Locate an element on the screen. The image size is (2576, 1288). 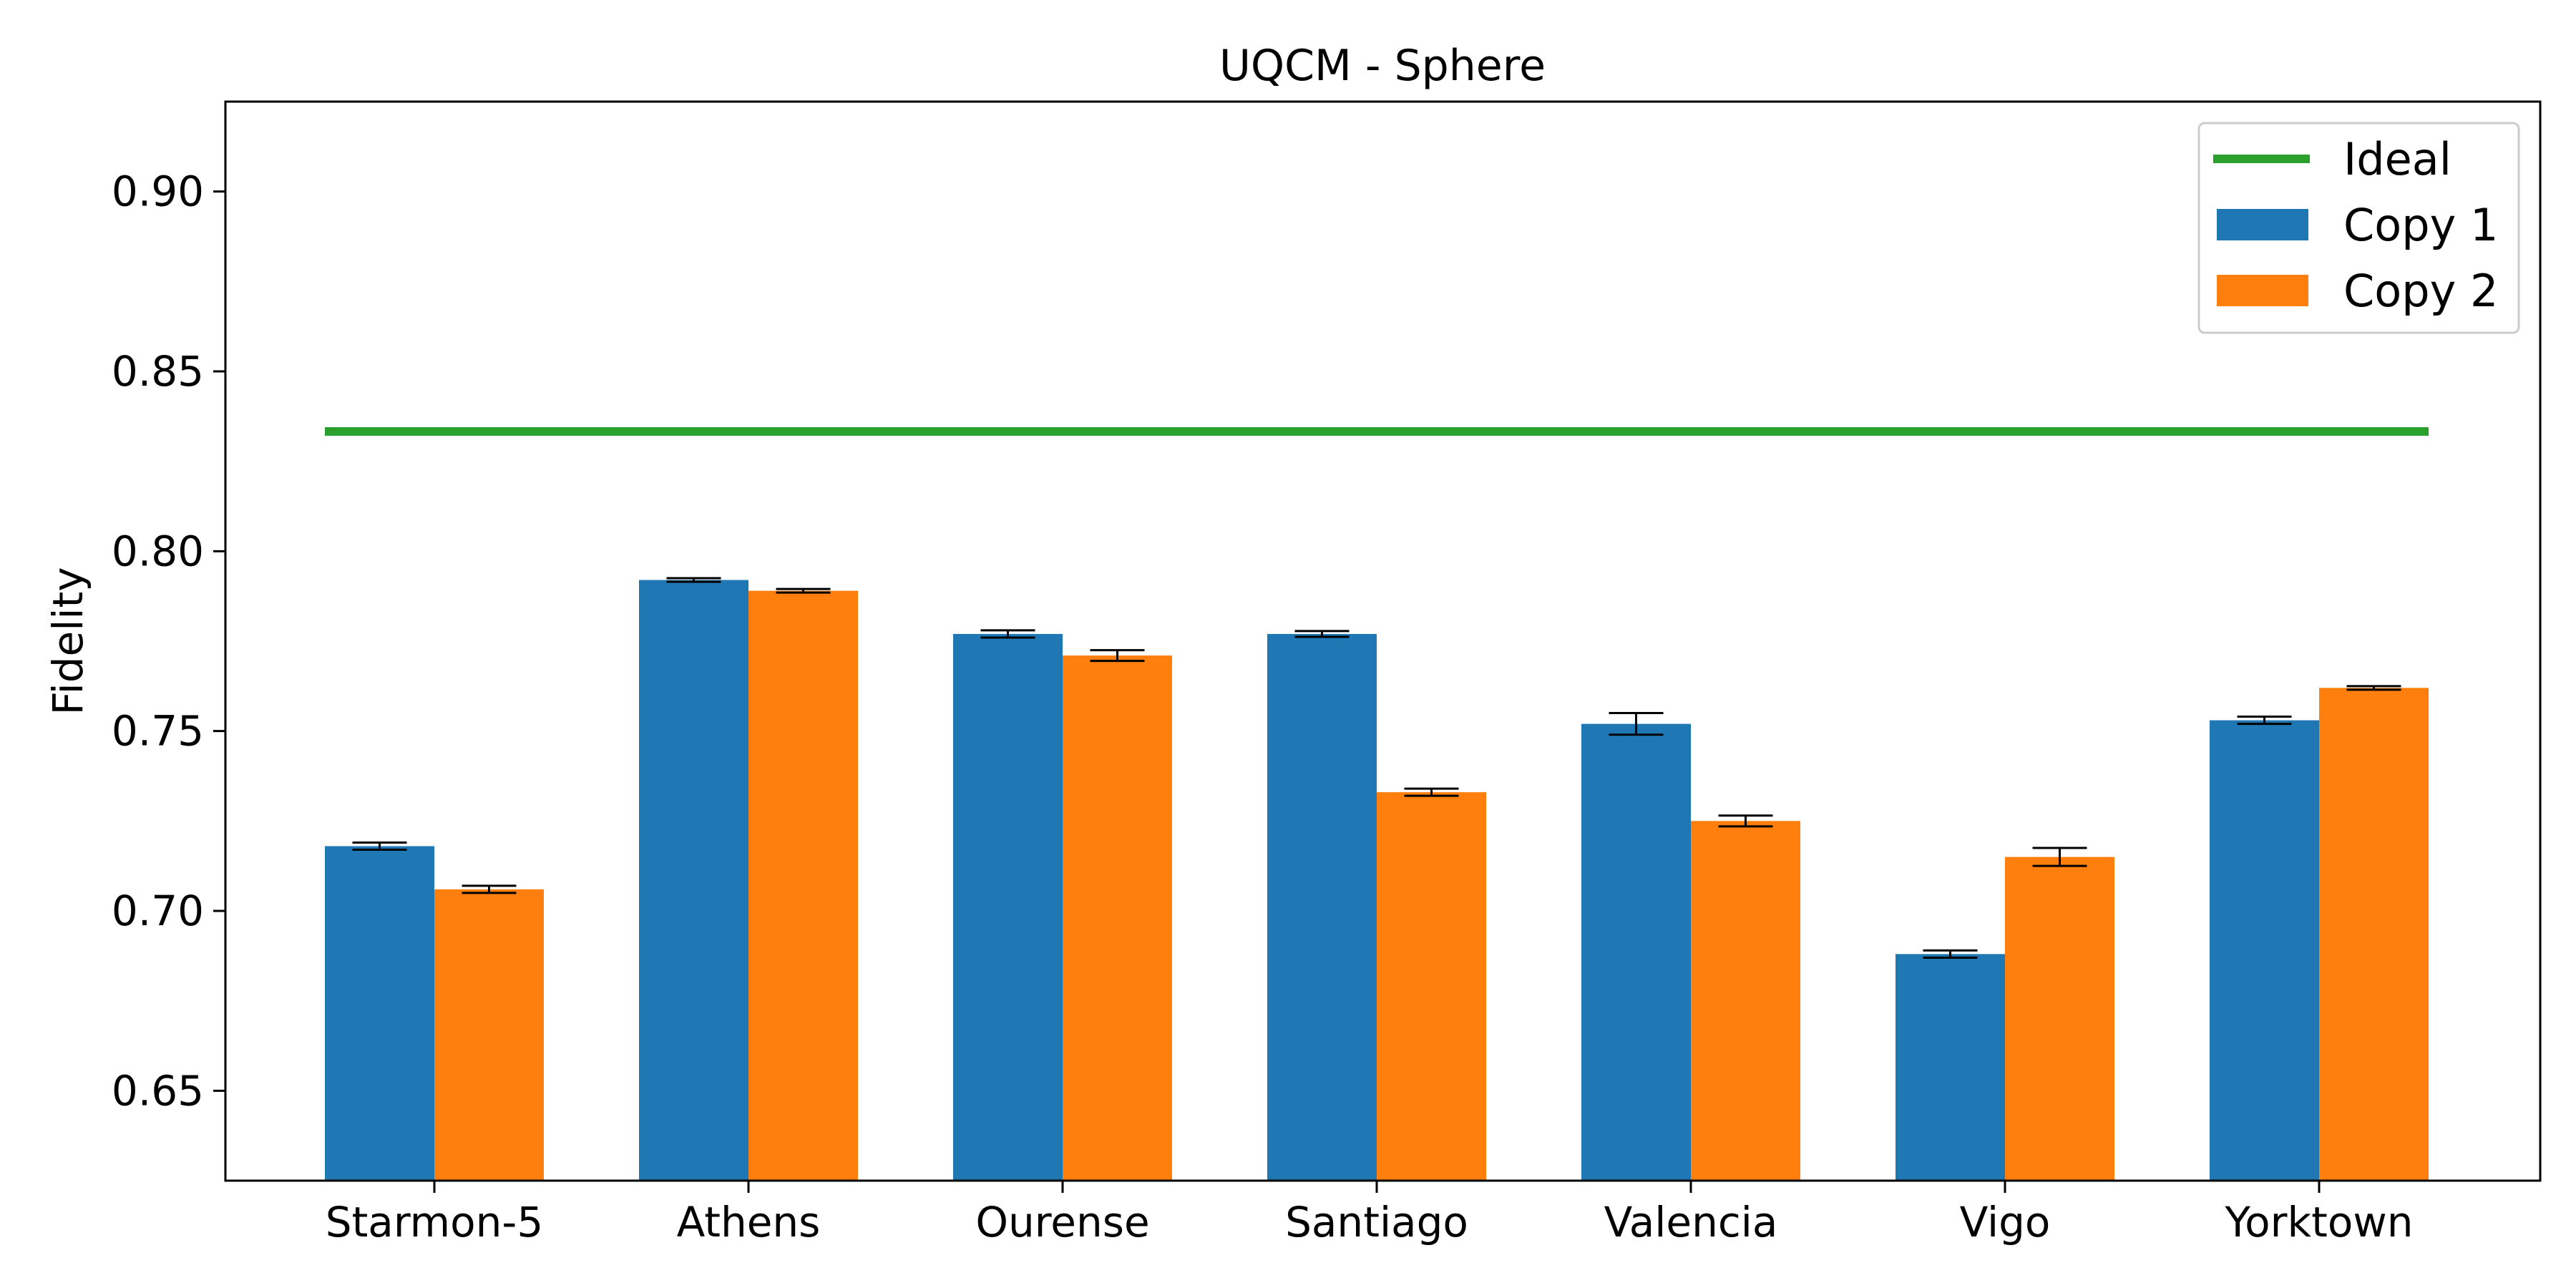
legend-ideal-label: Ideal is located at coordinates (2397, 159).